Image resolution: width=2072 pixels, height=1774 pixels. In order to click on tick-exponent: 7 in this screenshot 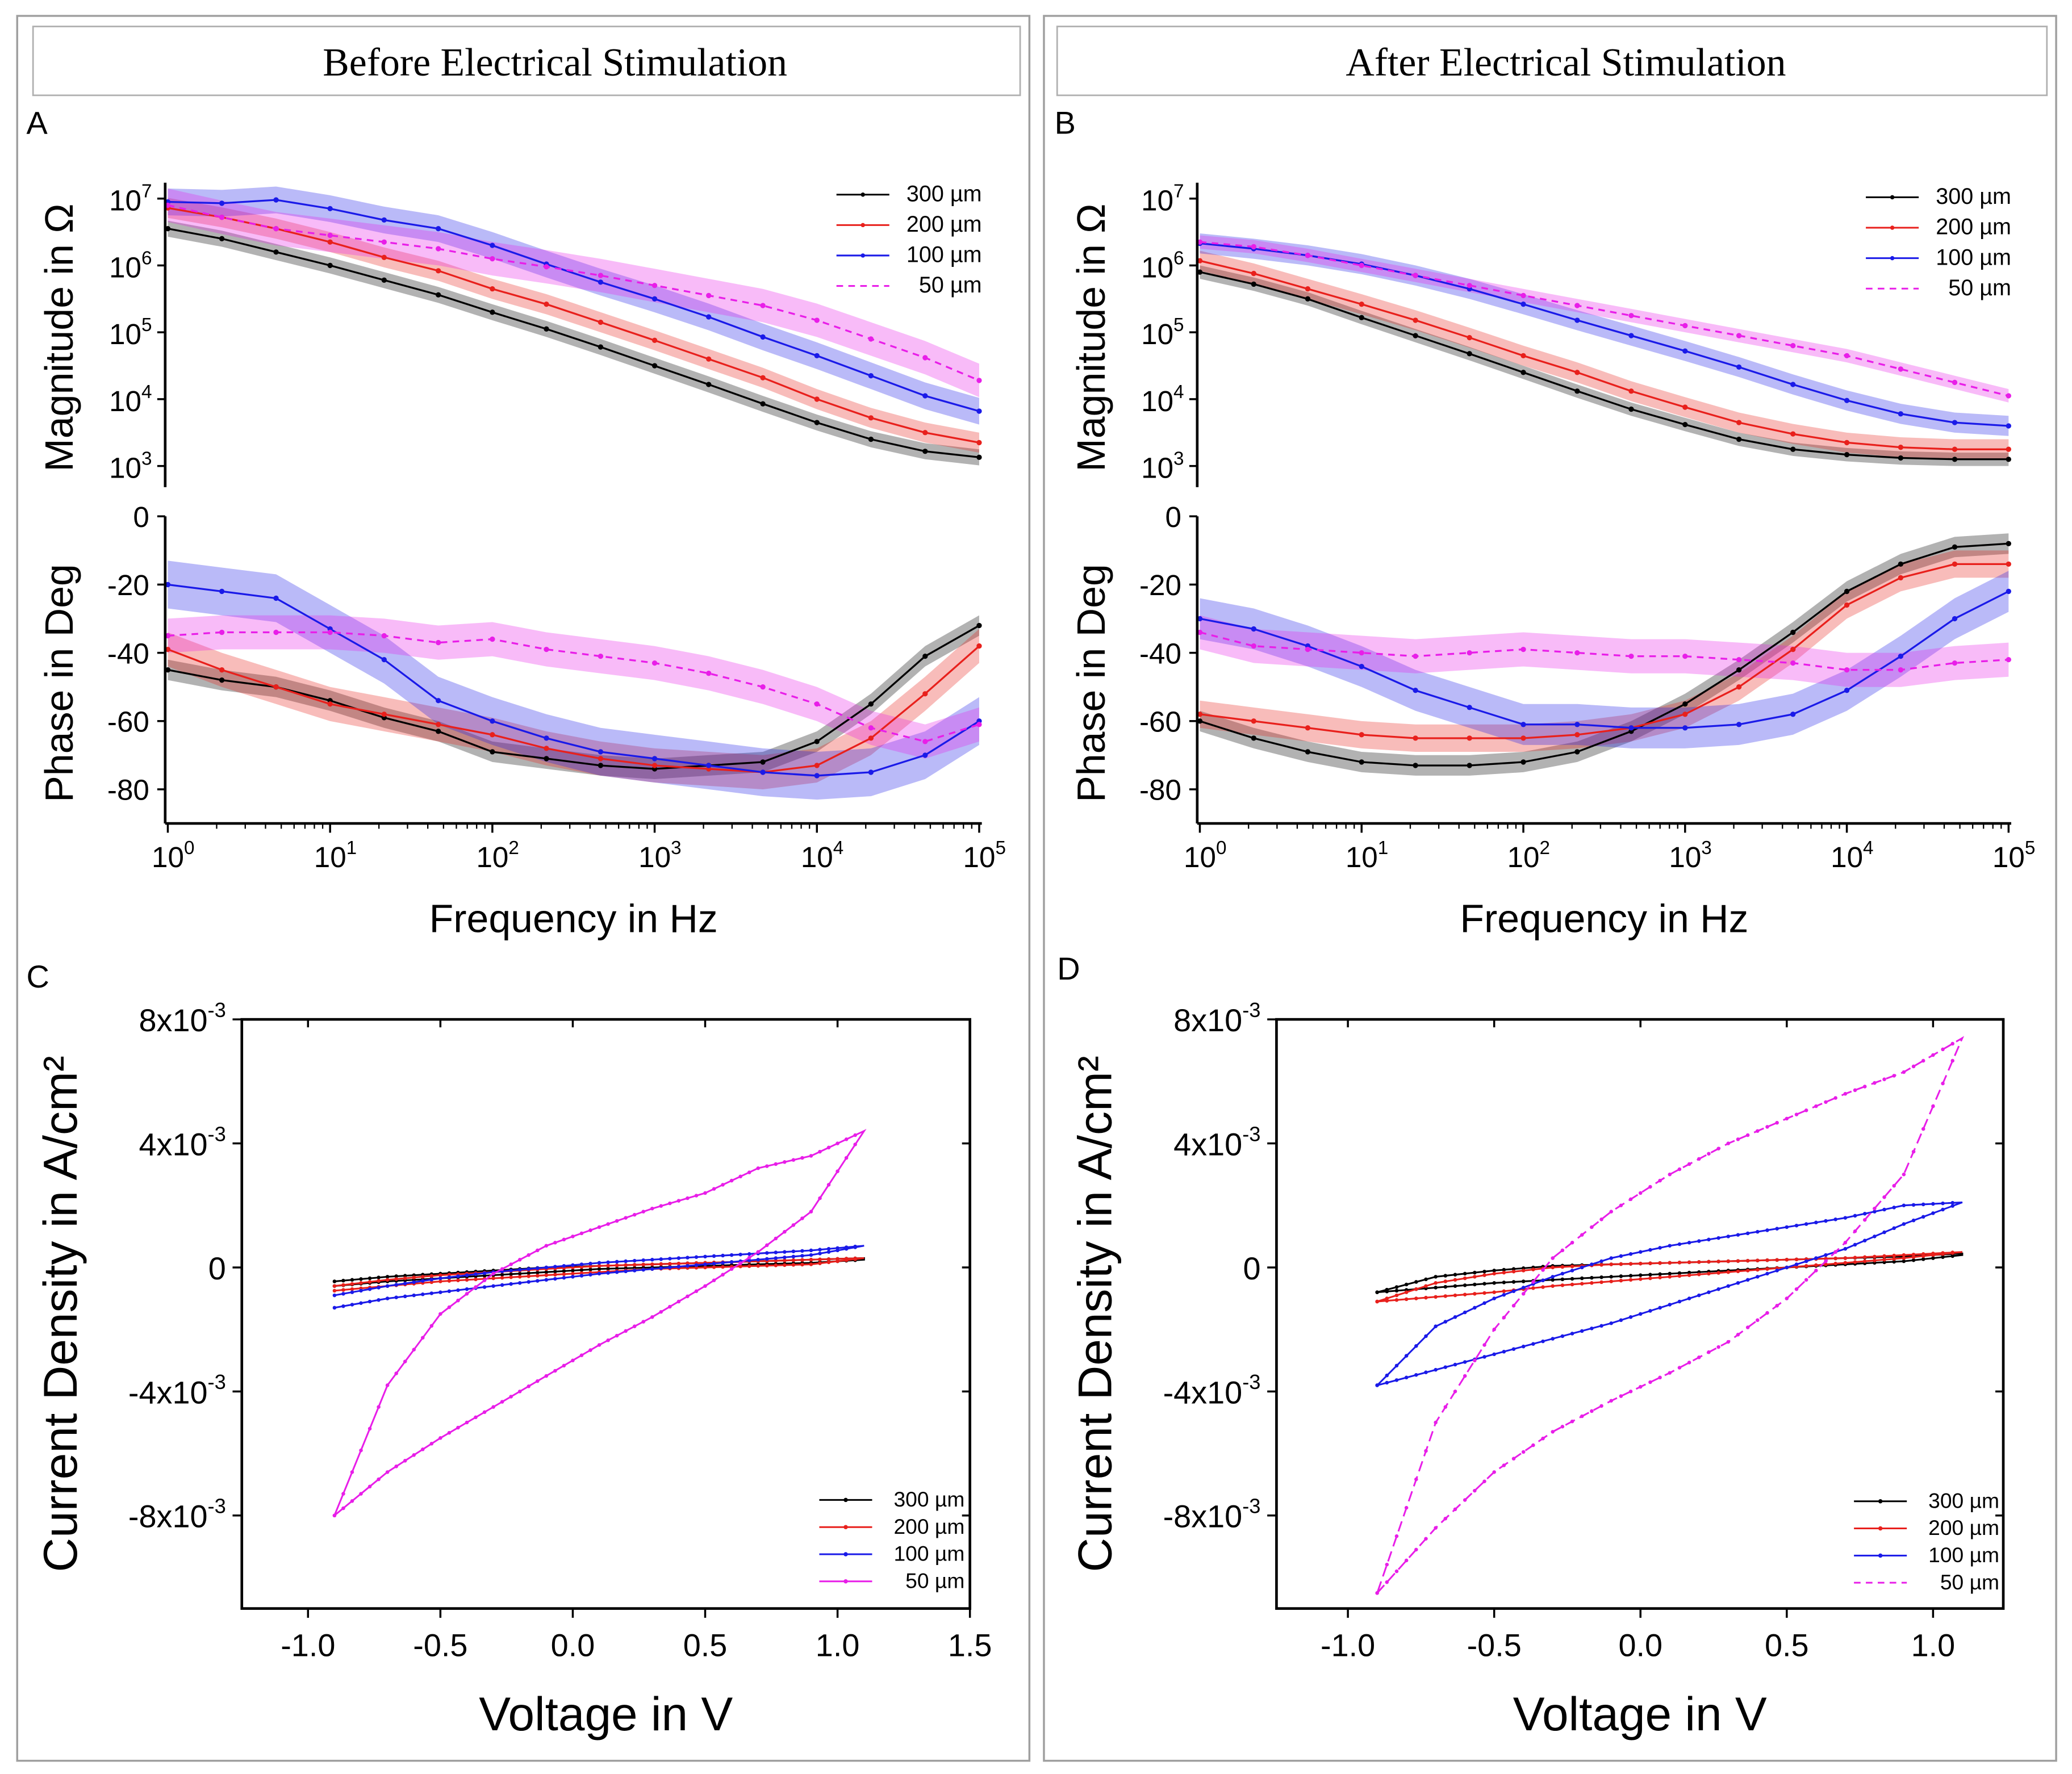, I will do `click(1179, 191)`.